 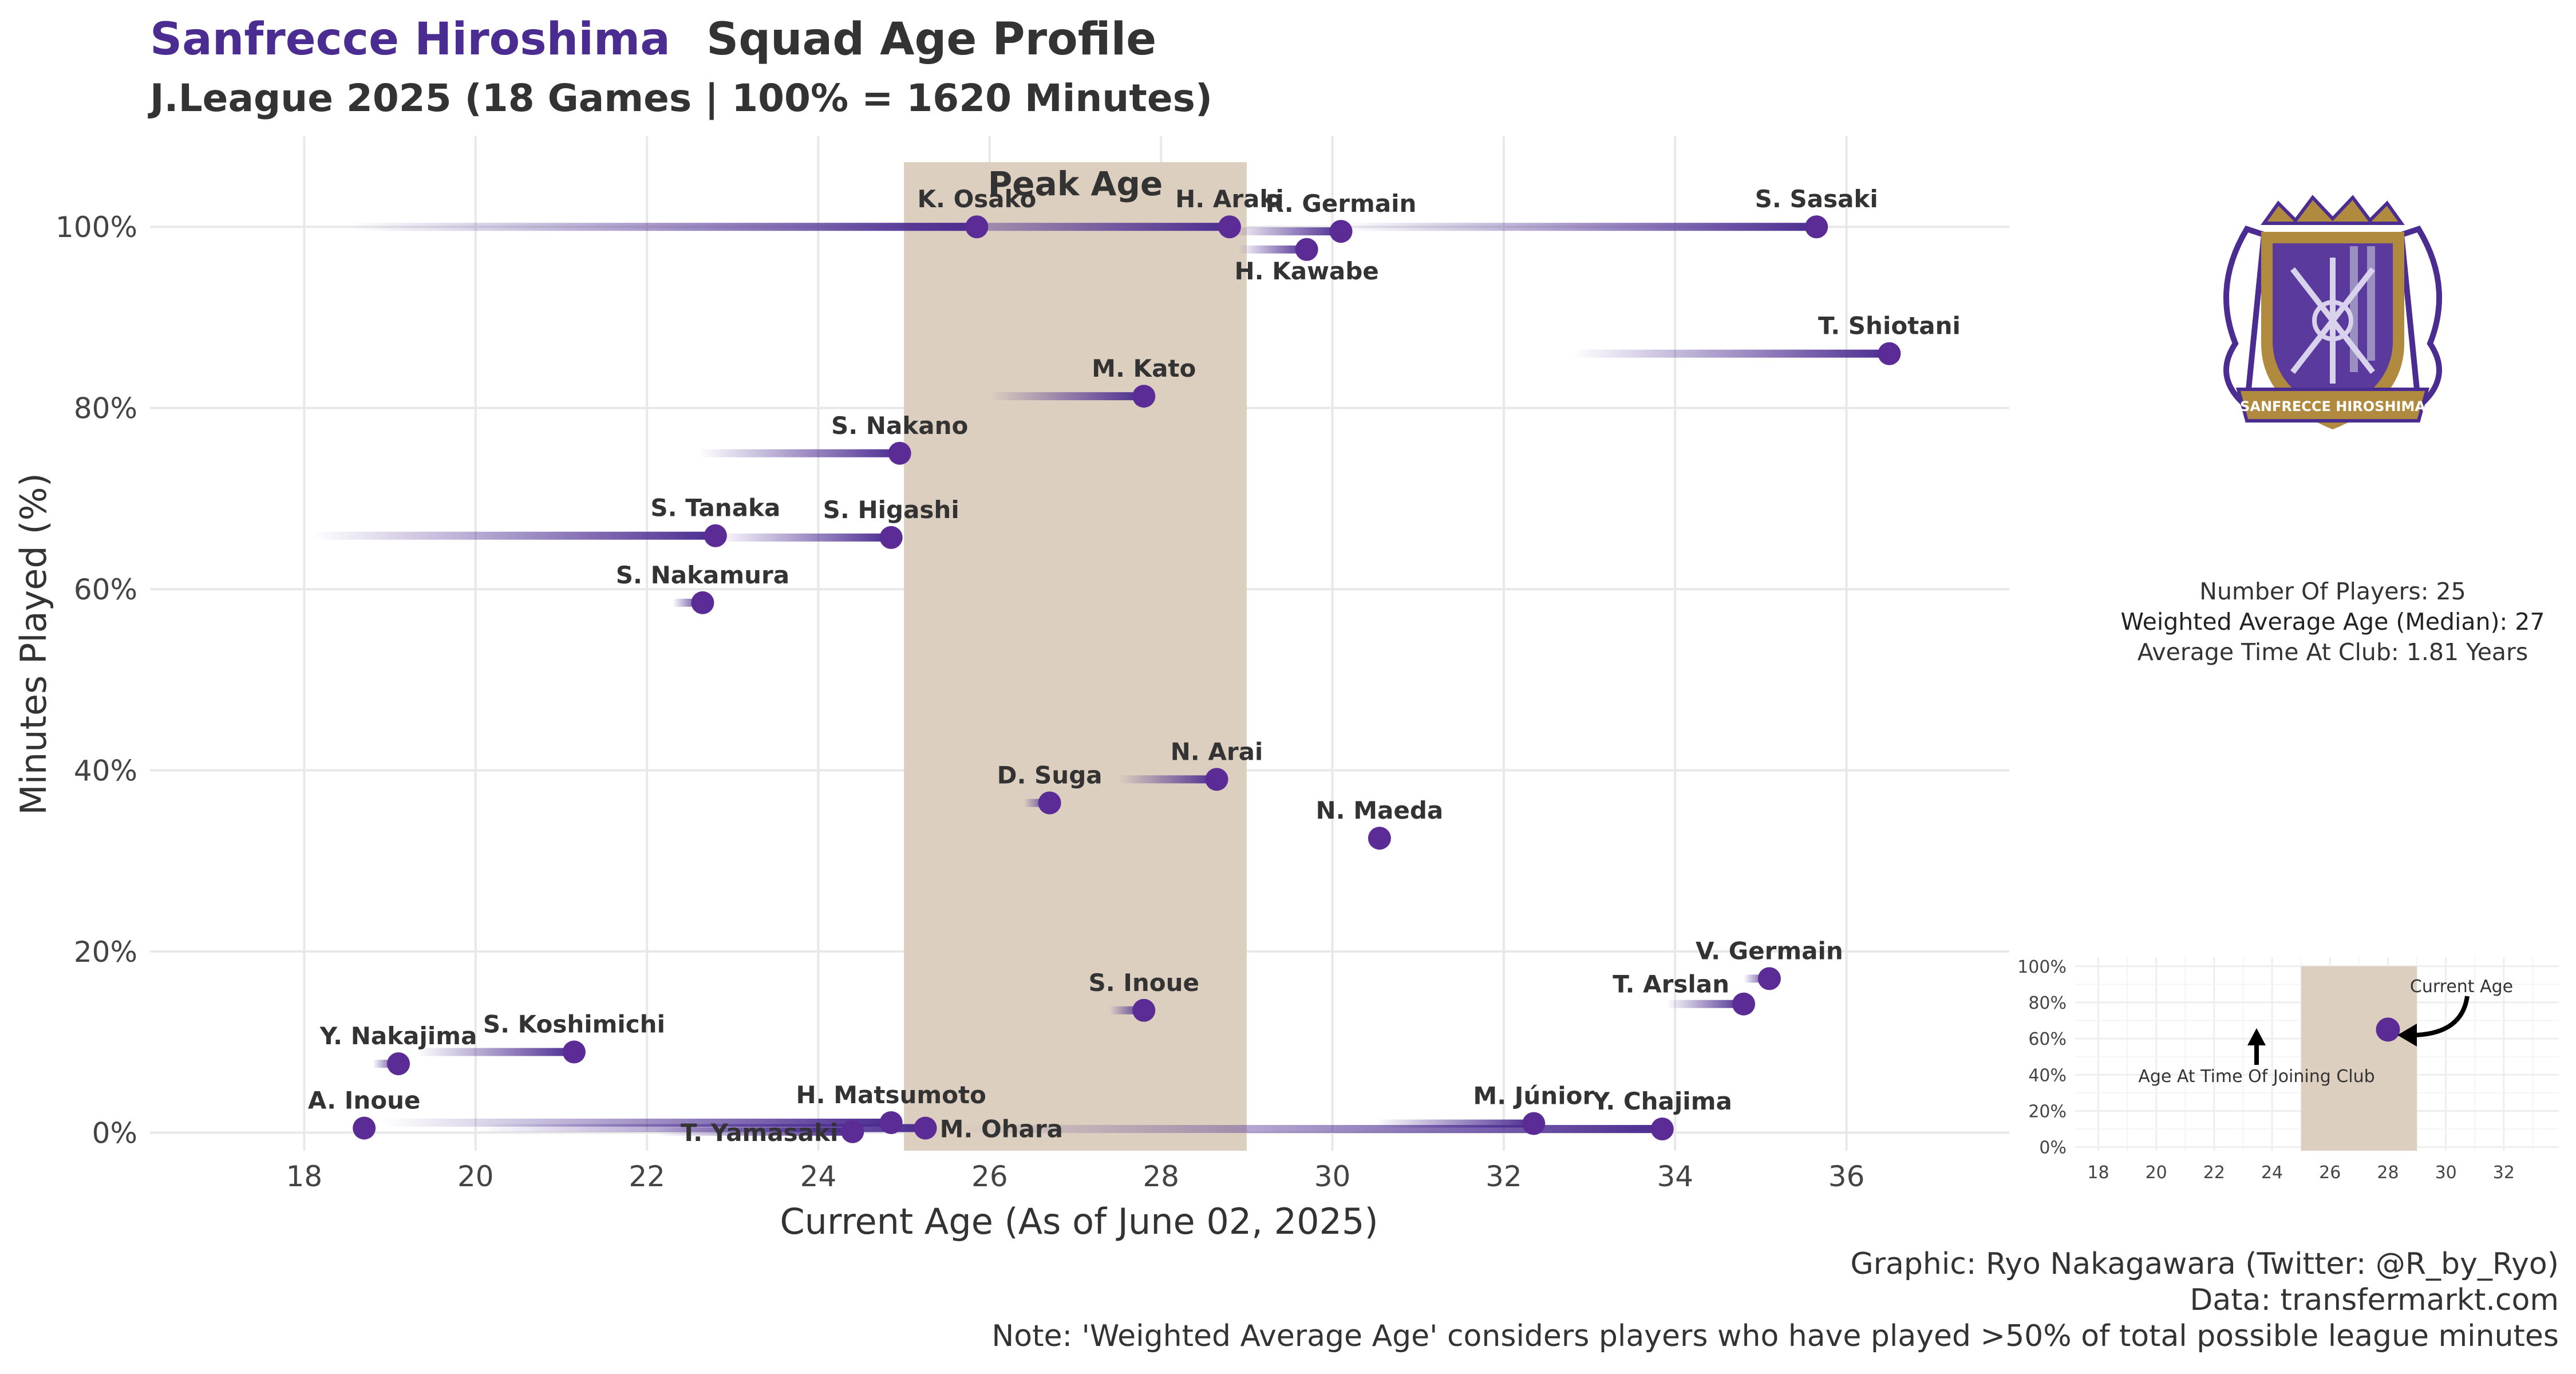 What do you see at coordinates (1341, 204) in the screenshot?
I see `player-label: R. Germain` at bounding box center [1341, 204].